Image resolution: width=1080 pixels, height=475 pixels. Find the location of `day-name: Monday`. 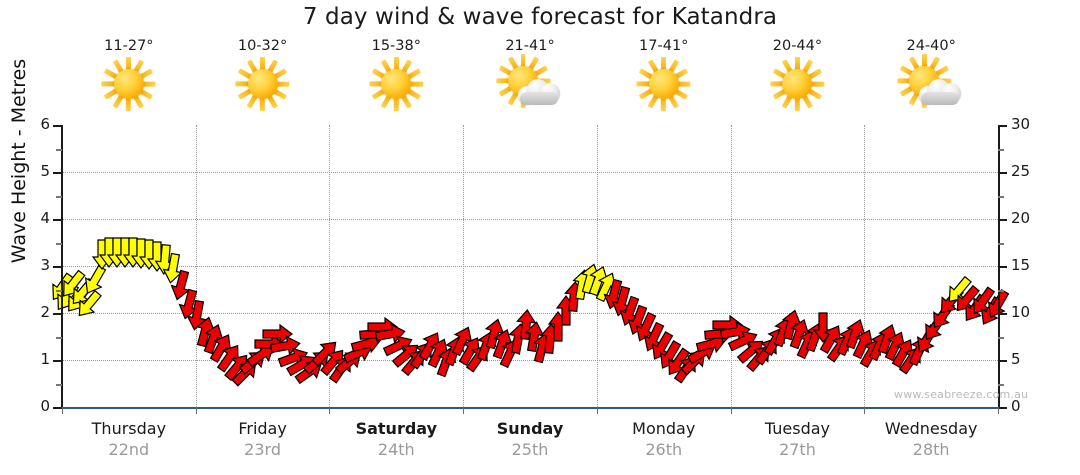

day-name: Monday is located at coordinates (664, 428).